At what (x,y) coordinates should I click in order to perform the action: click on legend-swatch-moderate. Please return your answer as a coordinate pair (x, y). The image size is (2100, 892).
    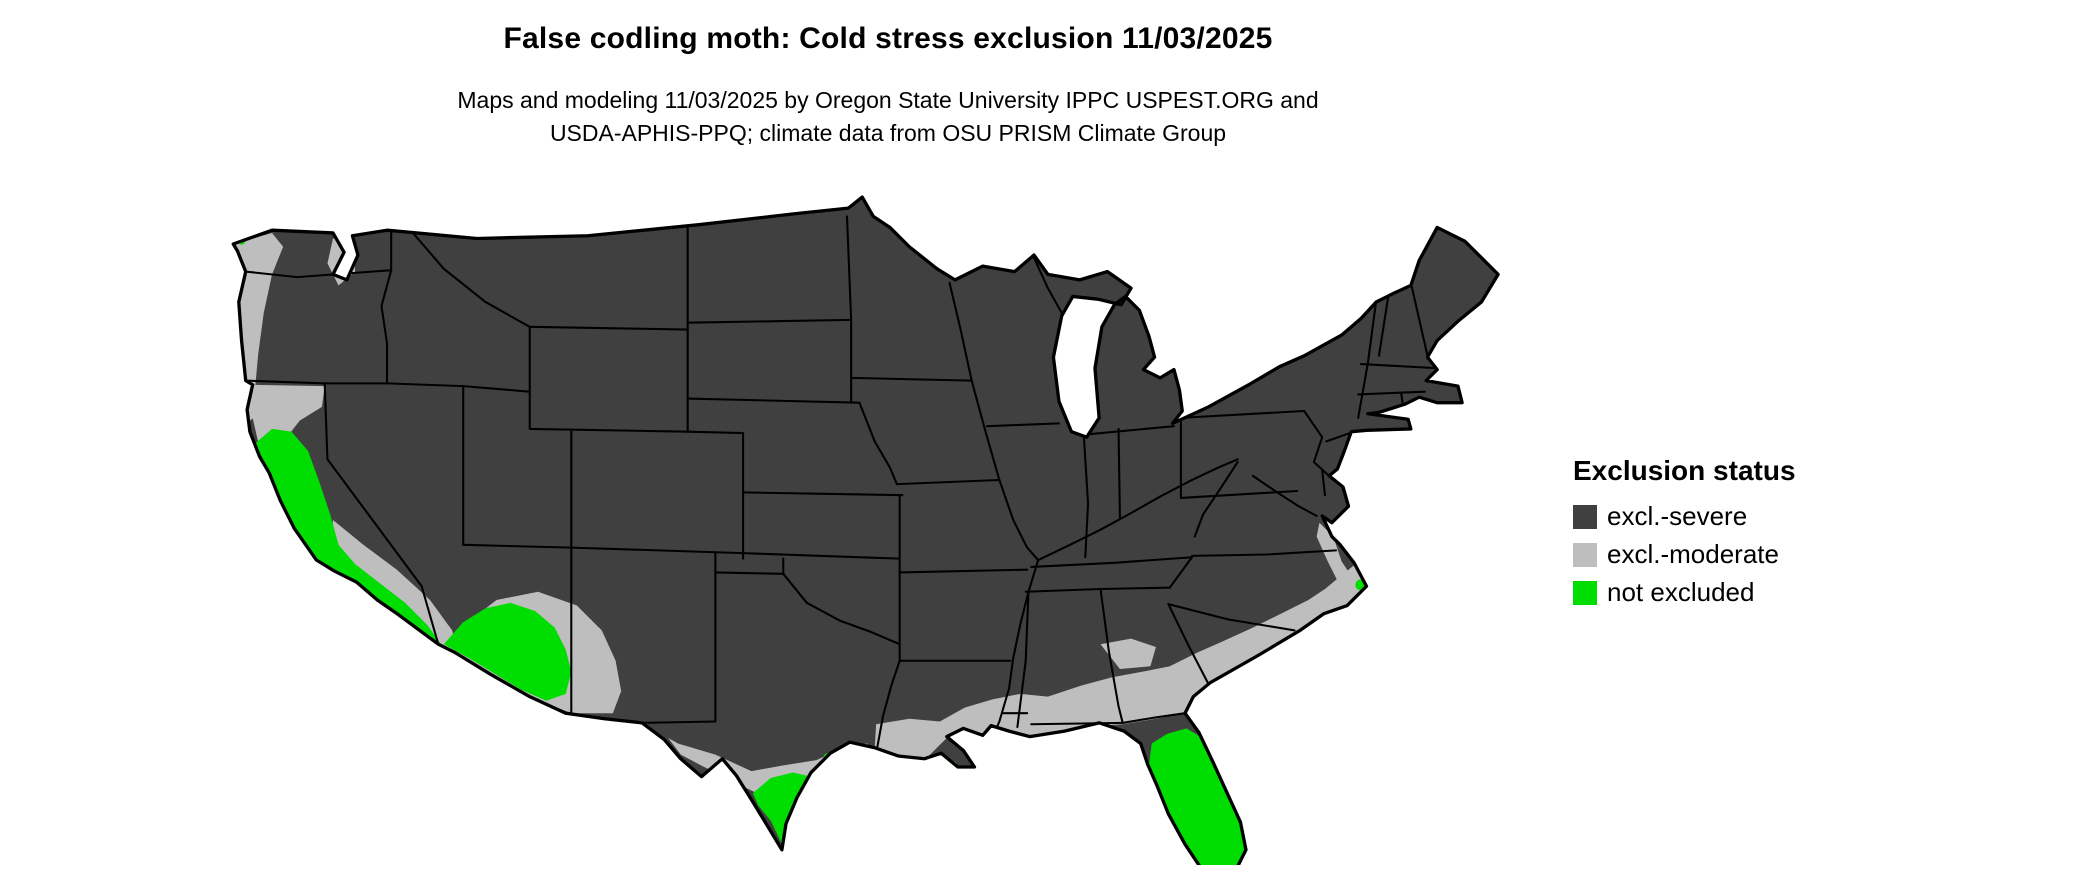
    Looking at the image, I should click on (1585, 554).